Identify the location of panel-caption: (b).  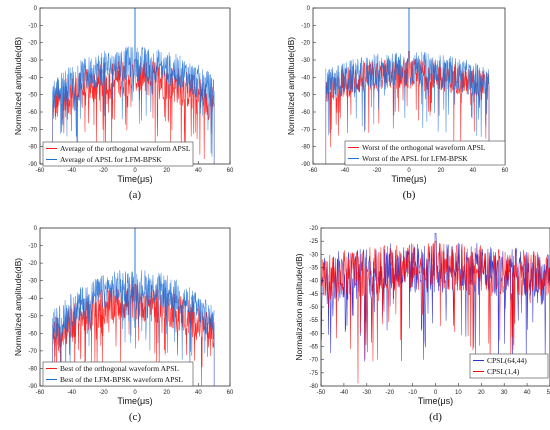
(409, 195).